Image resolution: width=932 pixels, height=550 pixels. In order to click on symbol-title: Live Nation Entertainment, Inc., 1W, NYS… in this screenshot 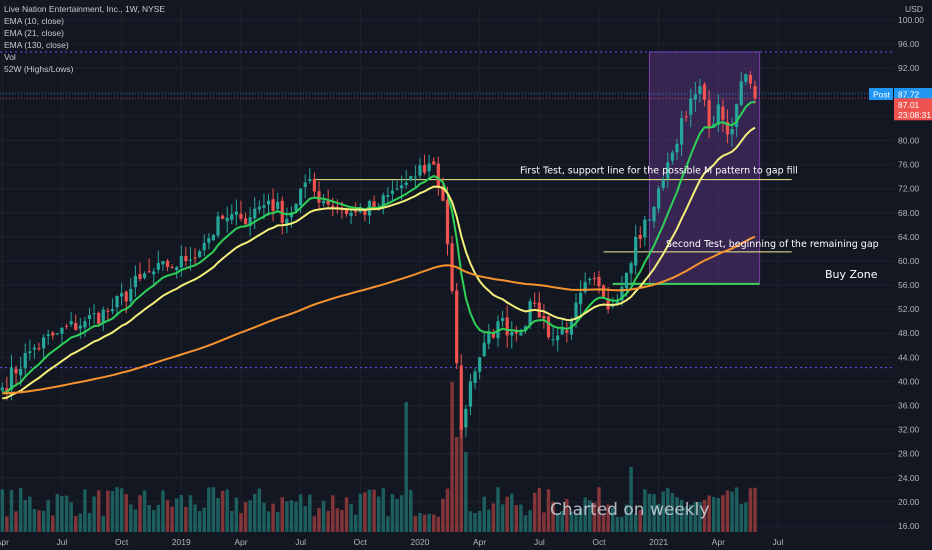, I will do `click(85, 9)`.